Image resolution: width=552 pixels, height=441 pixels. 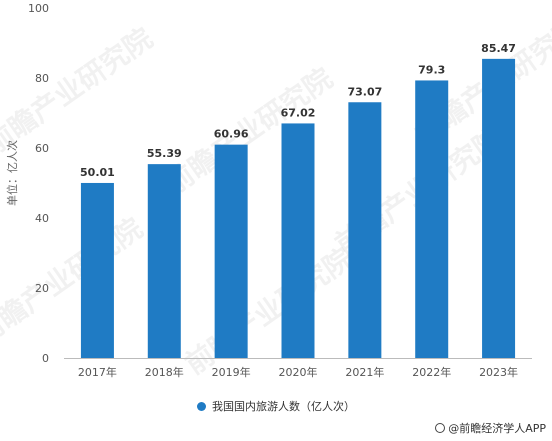 I want to click on y-tick-label: 100, so click(x=38, y=8).